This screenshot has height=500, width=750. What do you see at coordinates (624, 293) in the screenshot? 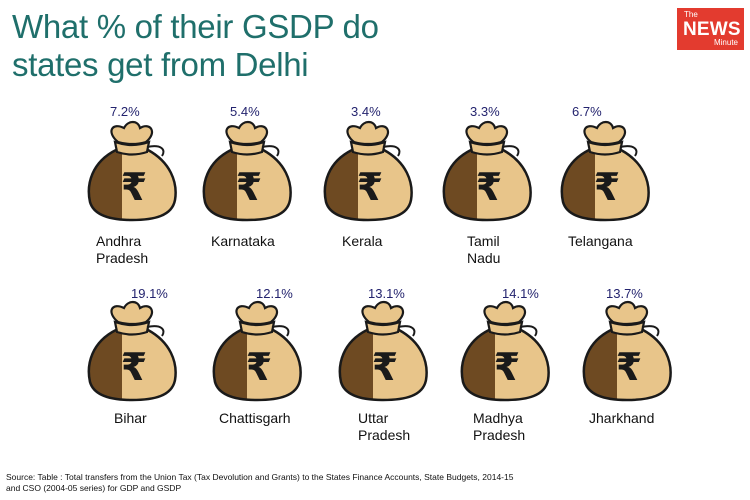
I see `value-label: 13.7%` at bounding box center [624, 293].